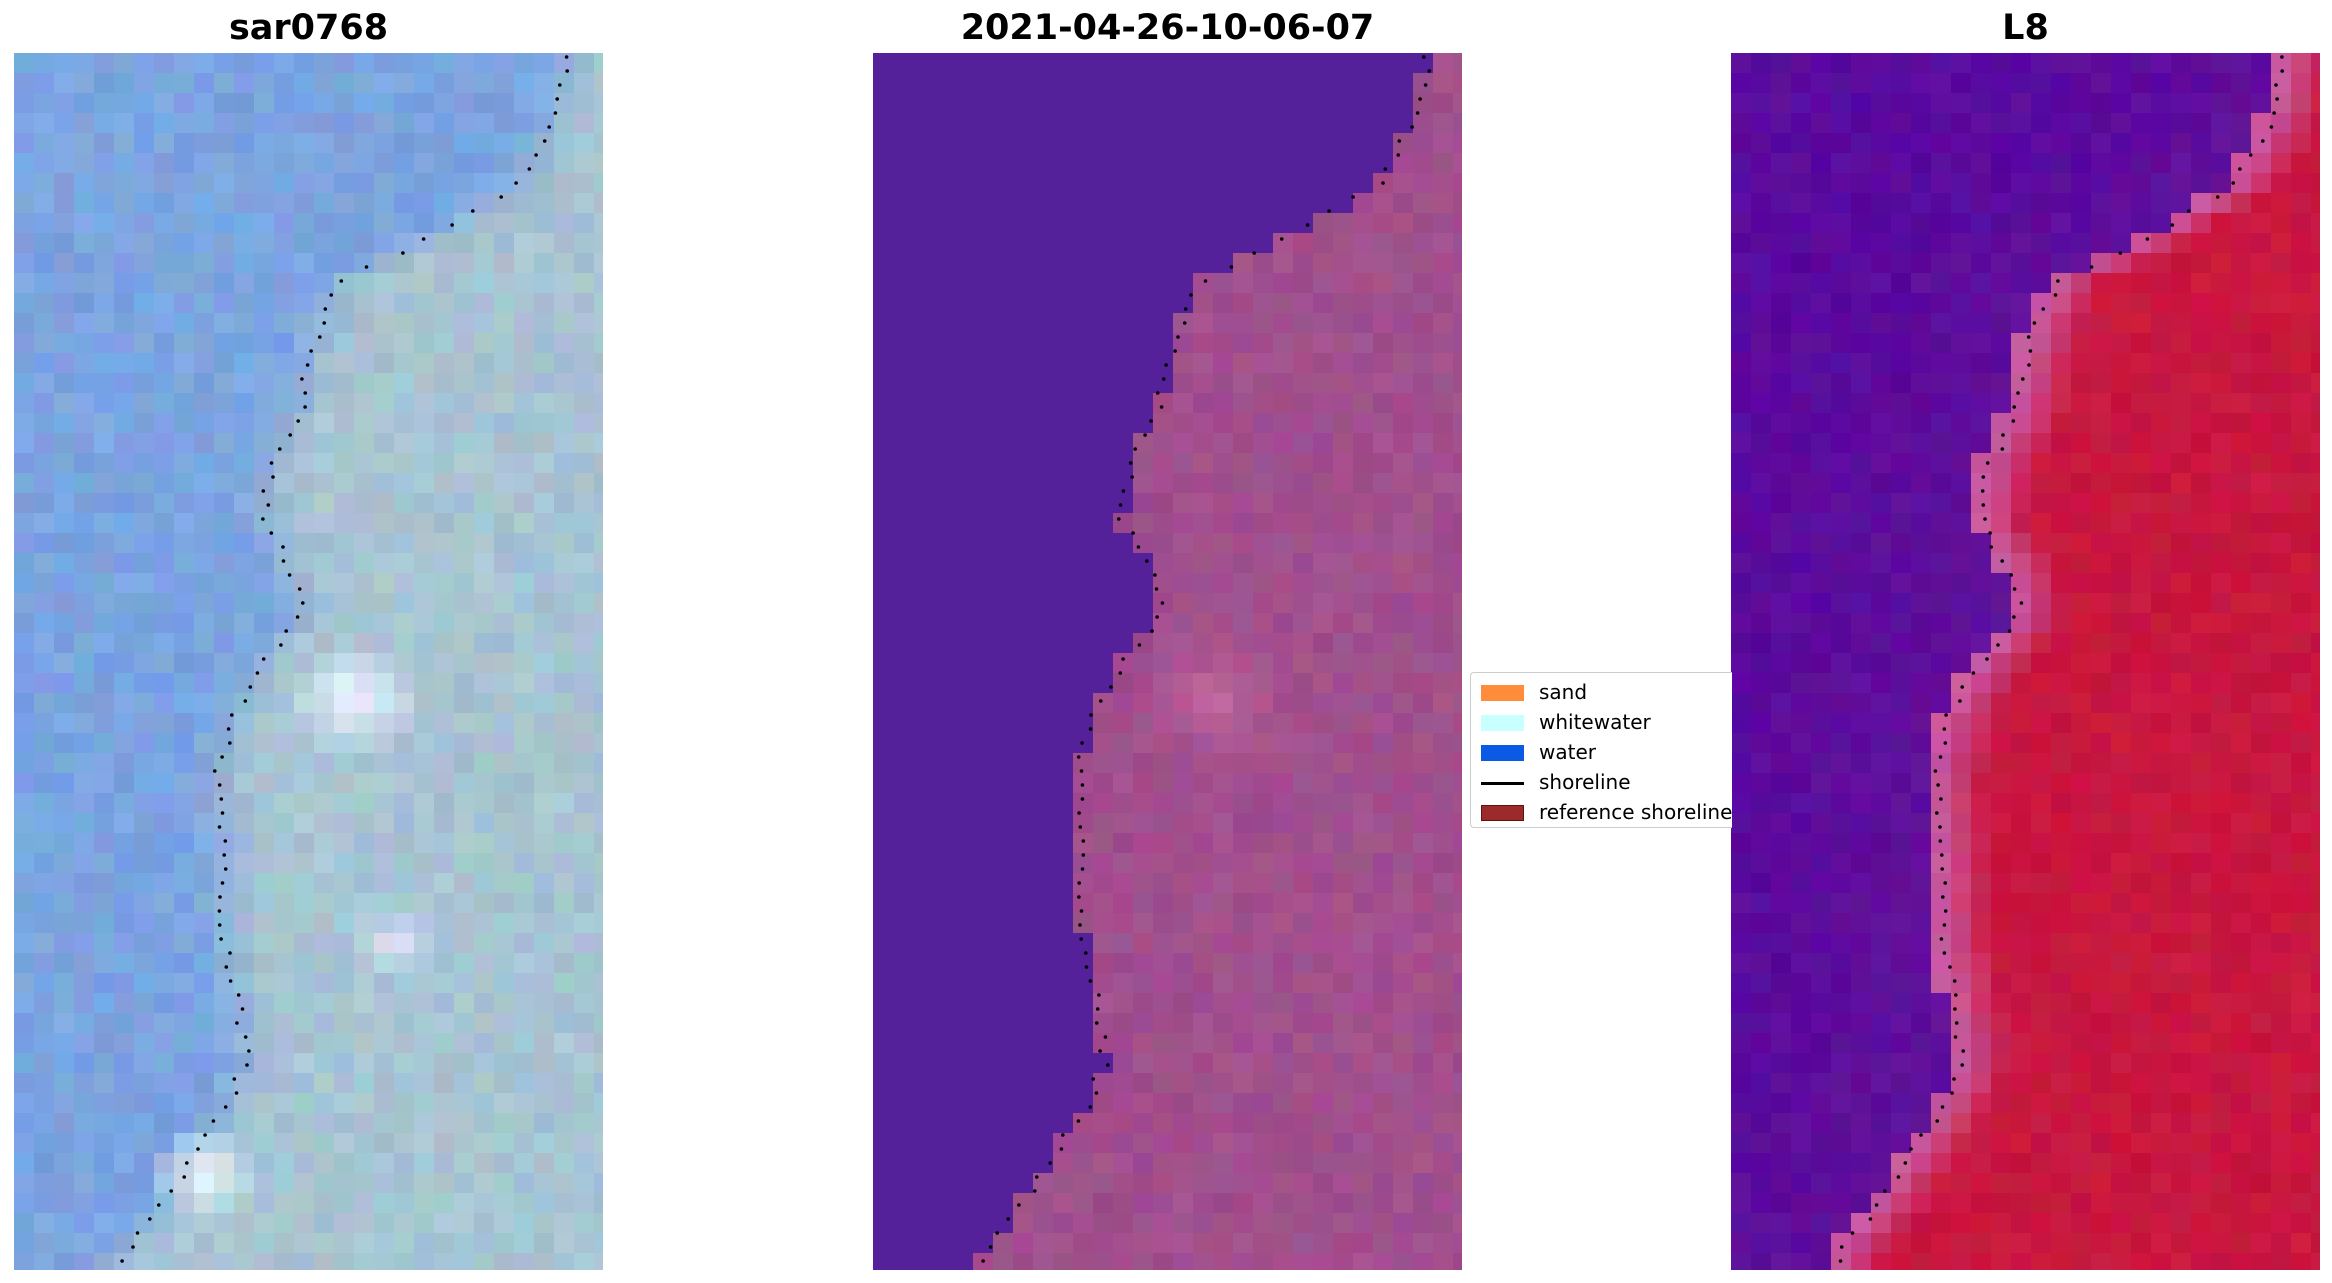  I want to click on legend-item-shoreline: shoreline, so click(1601, 782).